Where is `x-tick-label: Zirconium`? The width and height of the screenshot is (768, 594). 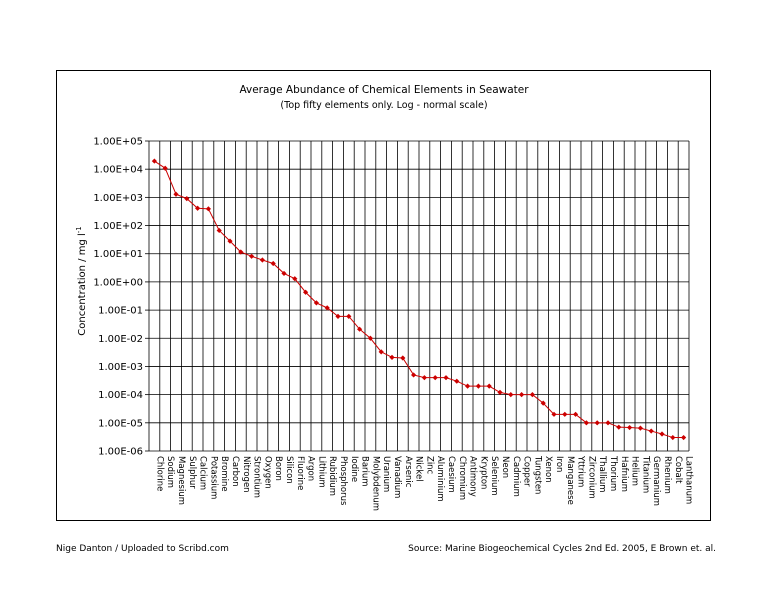
x-tick-label: Zirconium is located at coordinates (591, 477).